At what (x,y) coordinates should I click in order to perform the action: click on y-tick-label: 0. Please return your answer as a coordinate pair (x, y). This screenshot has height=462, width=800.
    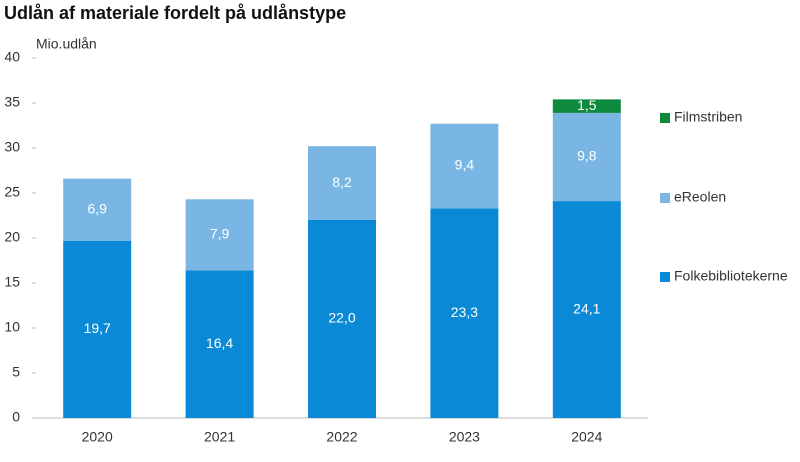
    Looking at the image, I should click on (16, 417).